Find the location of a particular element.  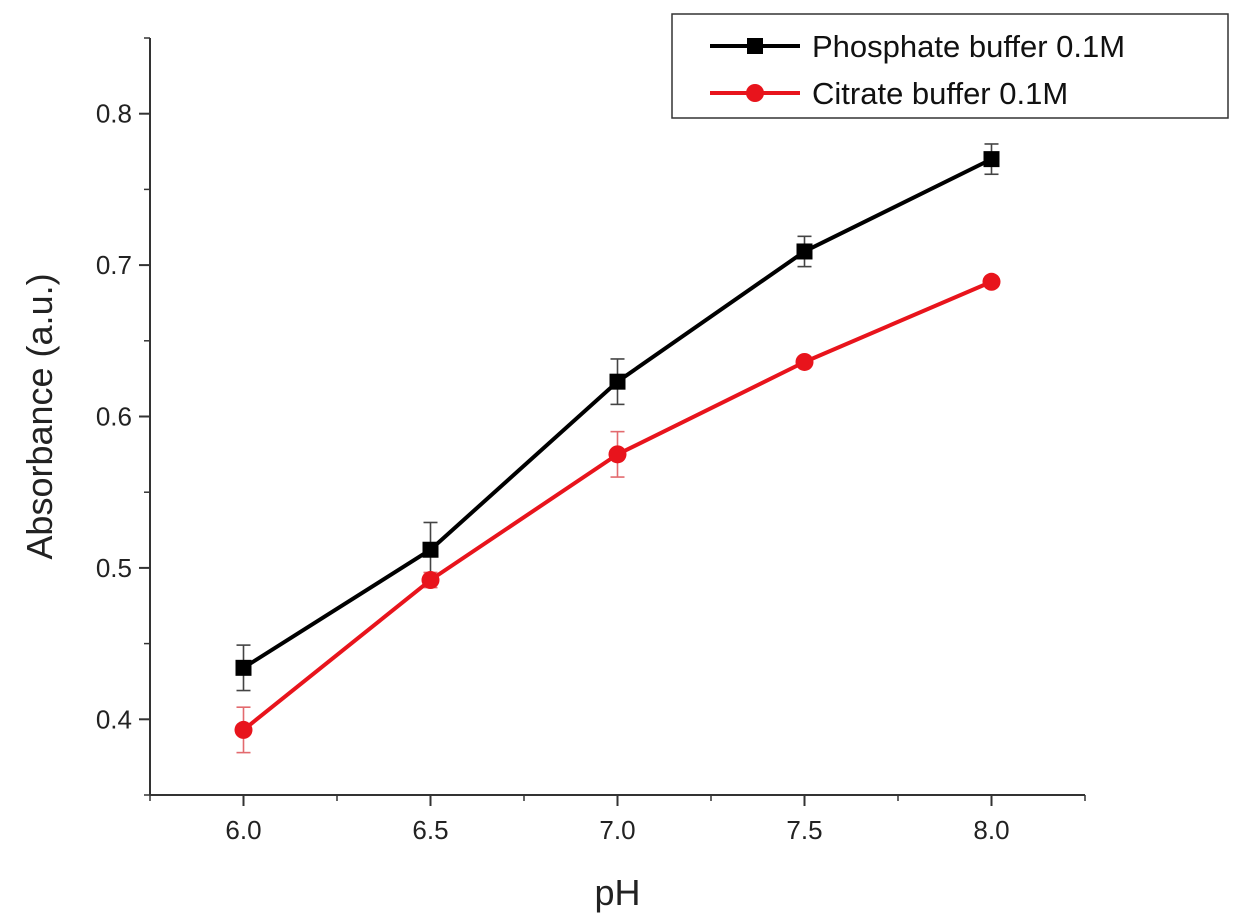

x-tick-label: 6.5 is located at coordinates (430, 830).